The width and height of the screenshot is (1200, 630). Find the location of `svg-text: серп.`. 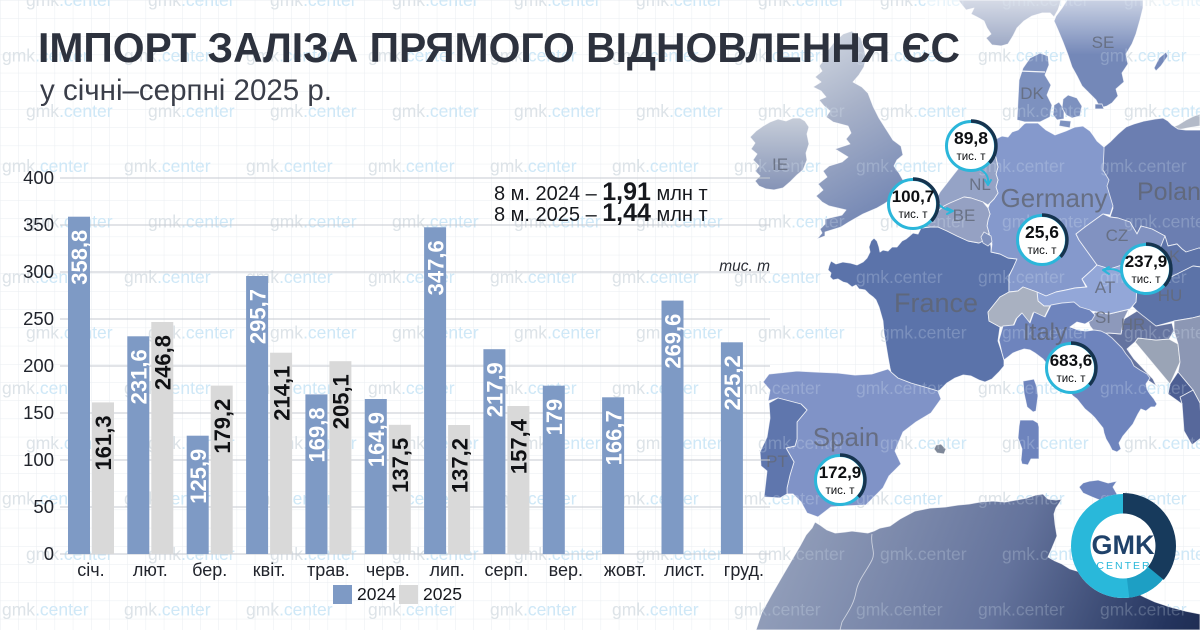

svg-text: серп. is located at coordinates (507, 570).